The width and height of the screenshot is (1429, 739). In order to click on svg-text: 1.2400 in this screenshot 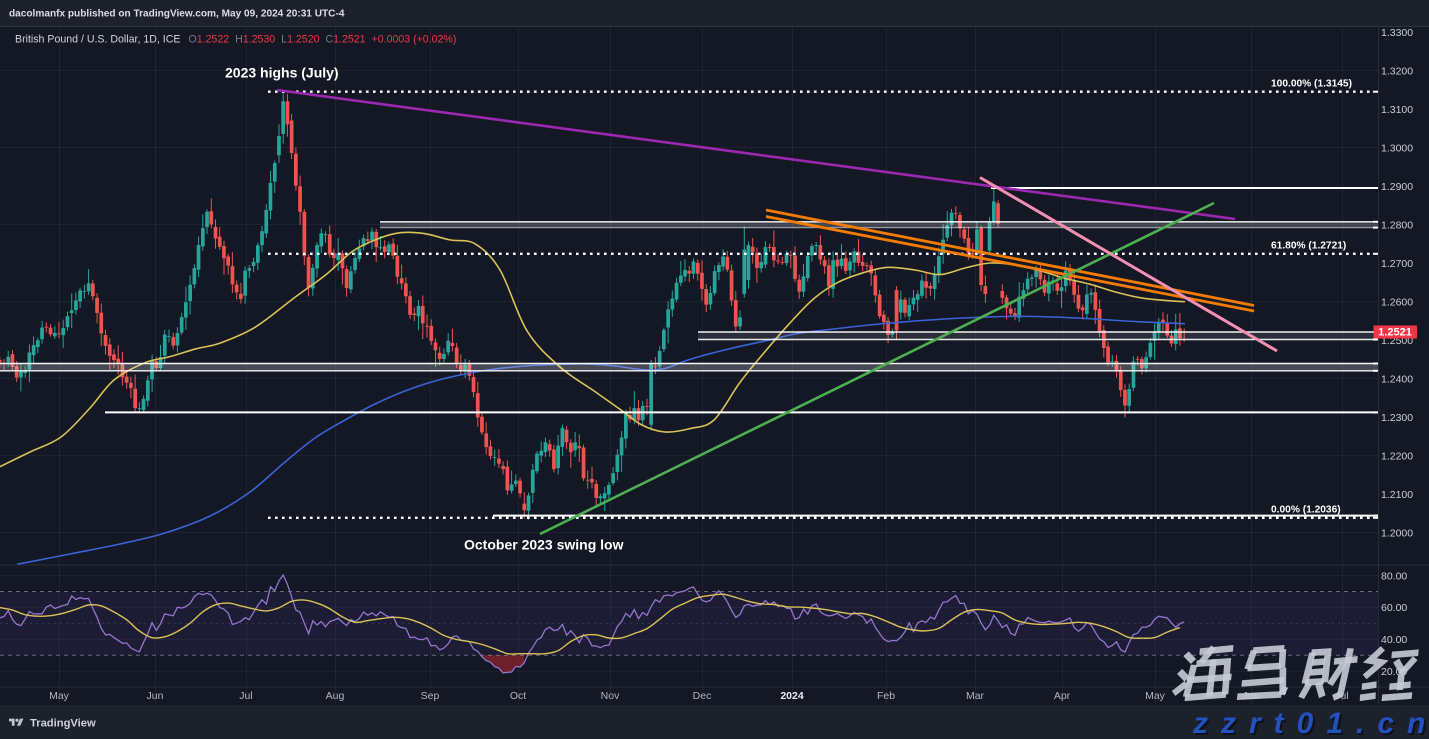, I will do `click(1397, 379)`.